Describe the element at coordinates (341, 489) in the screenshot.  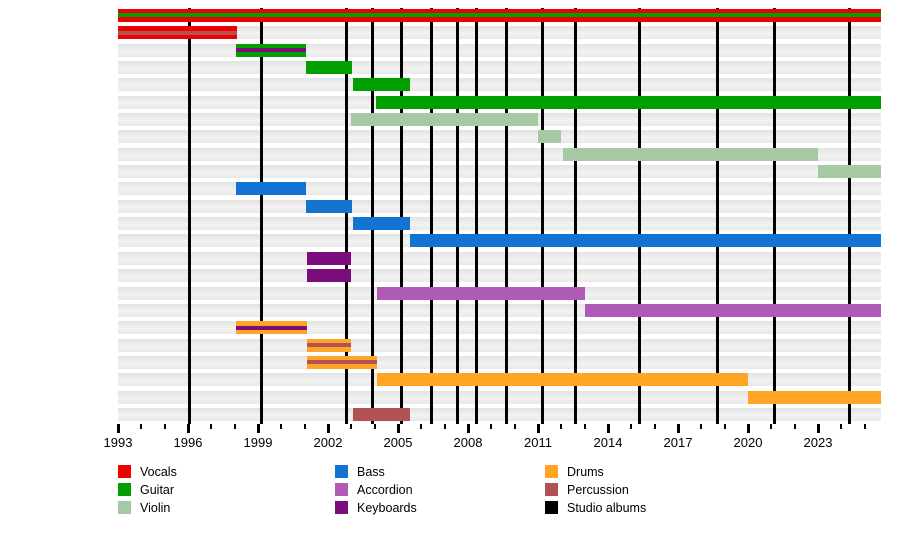
I see `legend-swatch-accordion` at that location.